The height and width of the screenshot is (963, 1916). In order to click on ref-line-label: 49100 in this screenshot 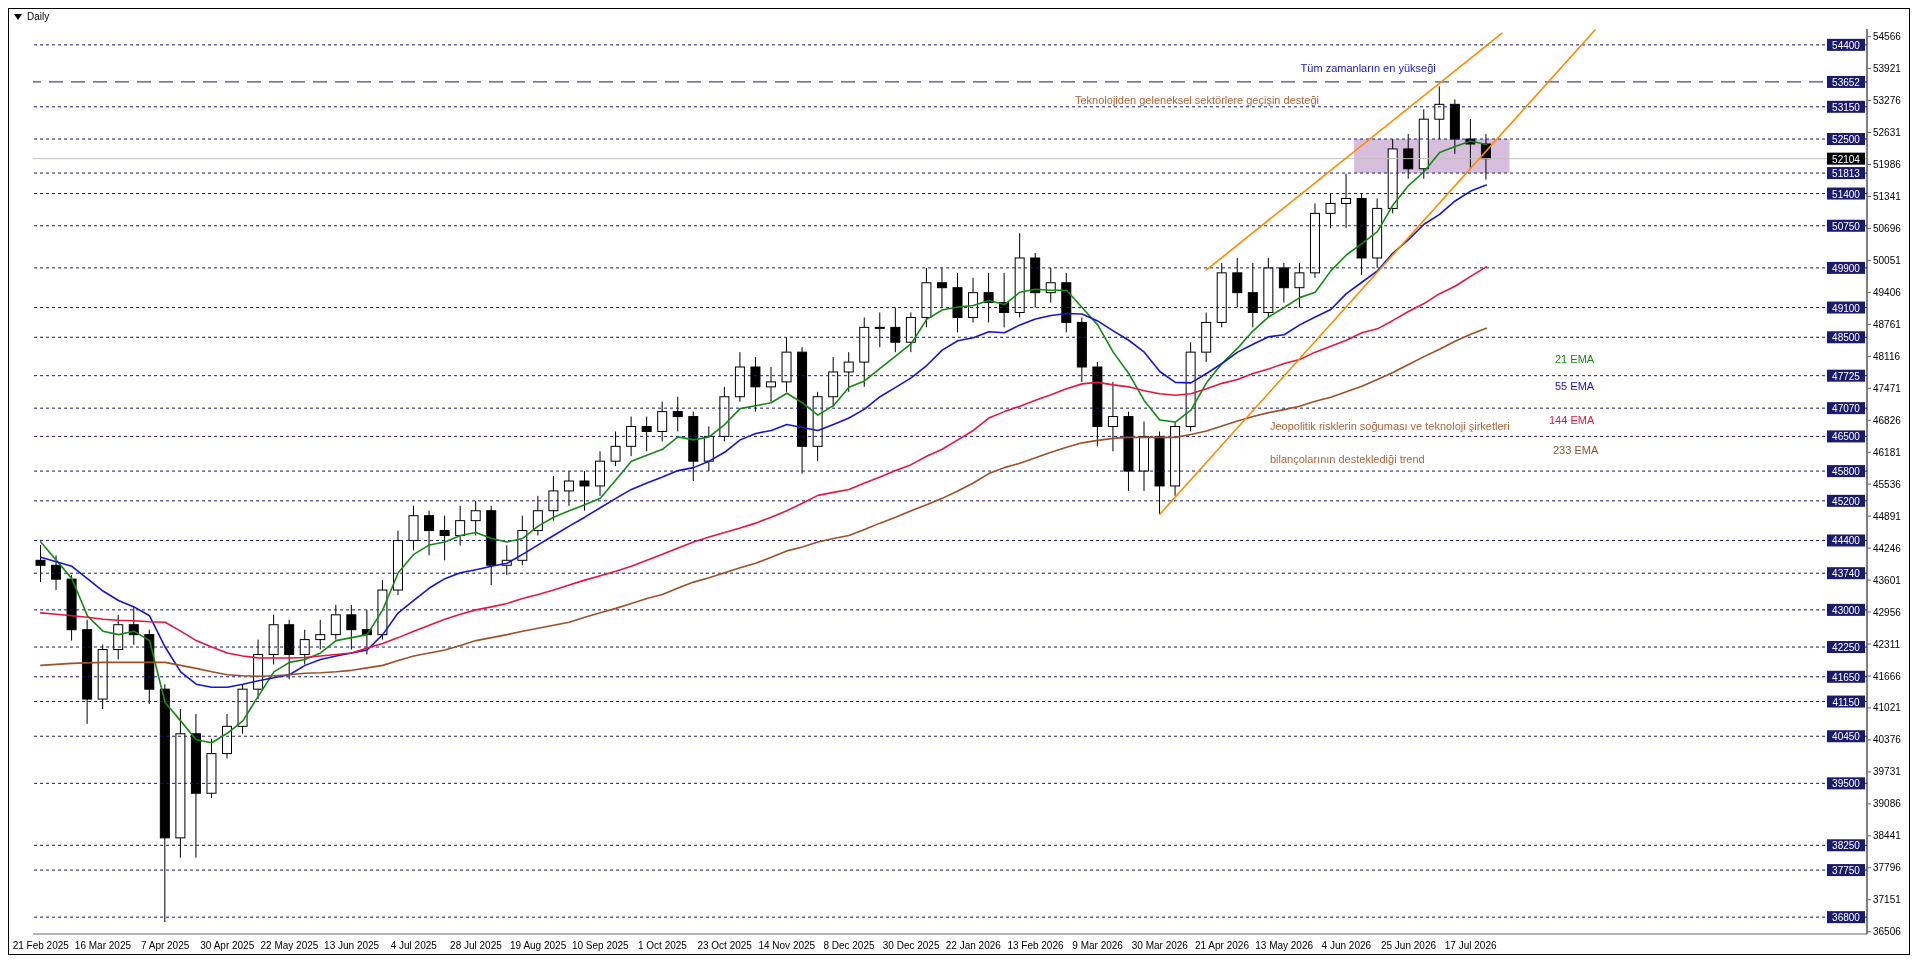, I will do `click(1846, 308)`.